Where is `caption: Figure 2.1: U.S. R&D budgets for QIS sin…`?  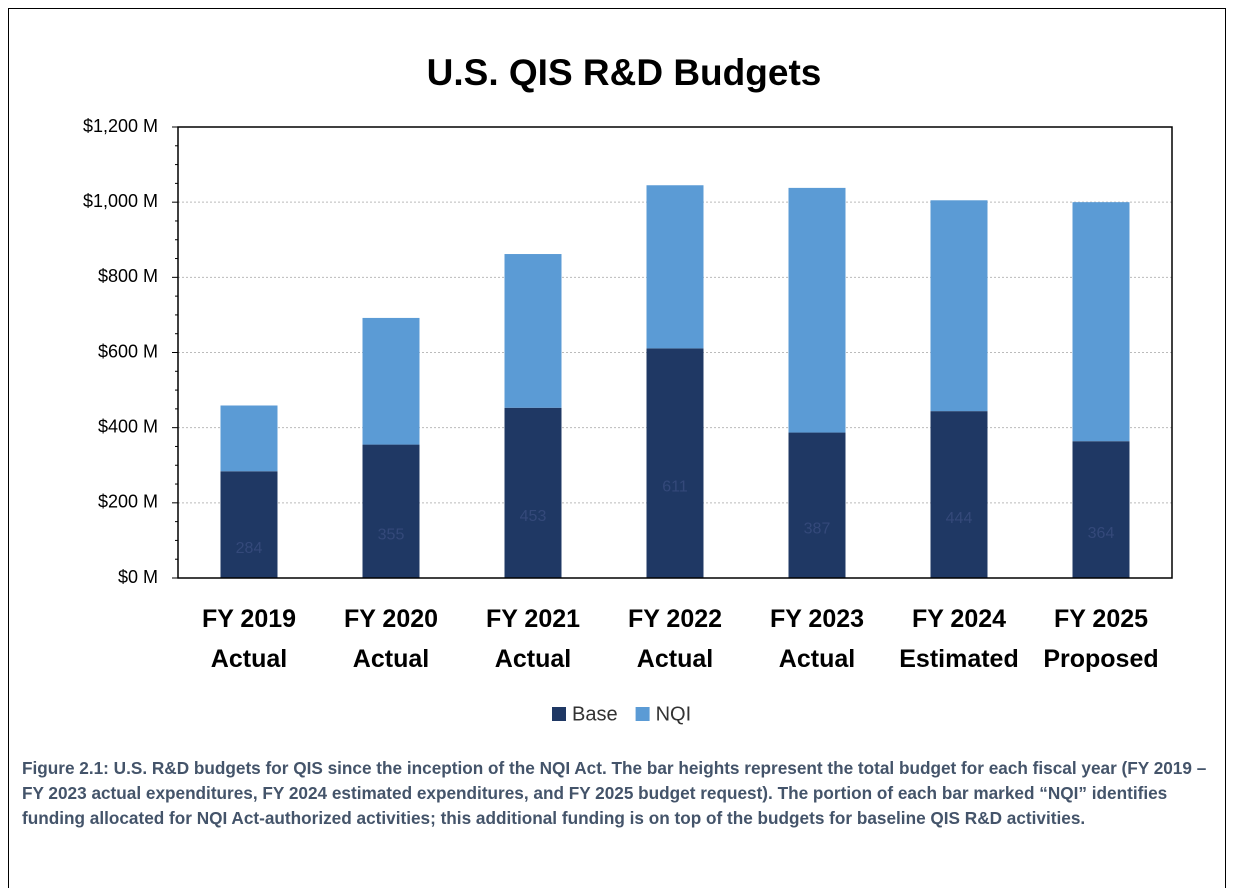
caption: Figure 2.1: U.S. R&D budgets for QIS sin… is located at coordinates (614, 793).